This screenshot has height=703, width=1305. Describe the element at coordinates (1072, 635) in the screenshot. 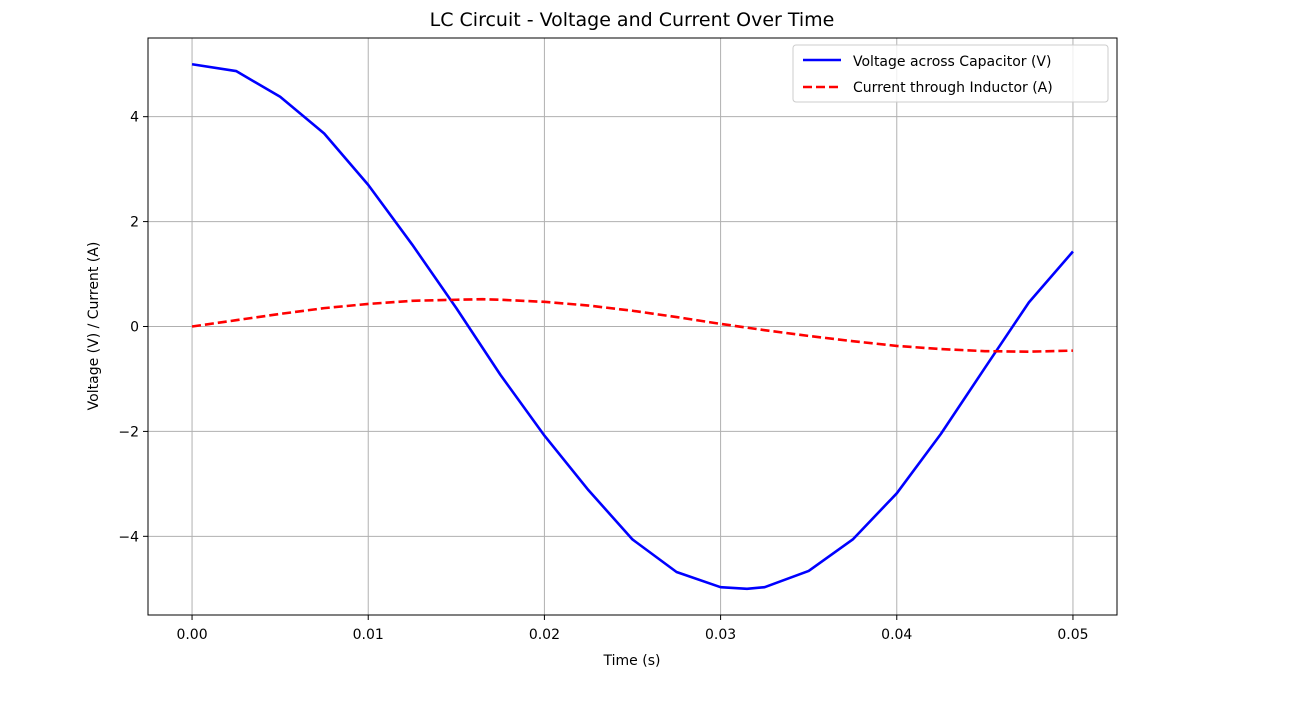

I see `x-tick-label: 0.05` at that location.